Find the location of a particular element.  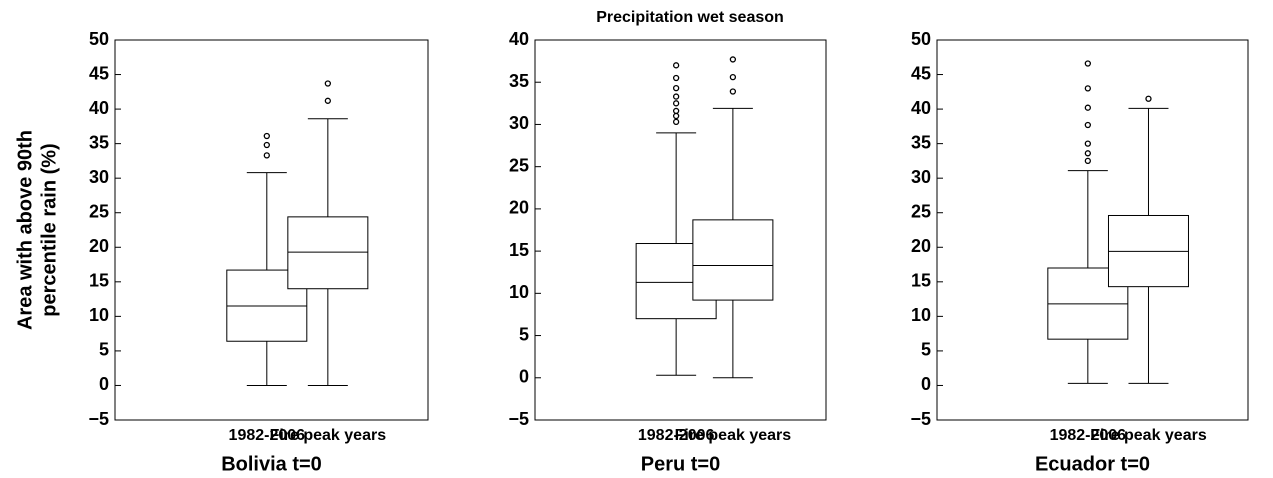

x-axis-label: Bolivia t=0 is located at coordinates (271, 464).